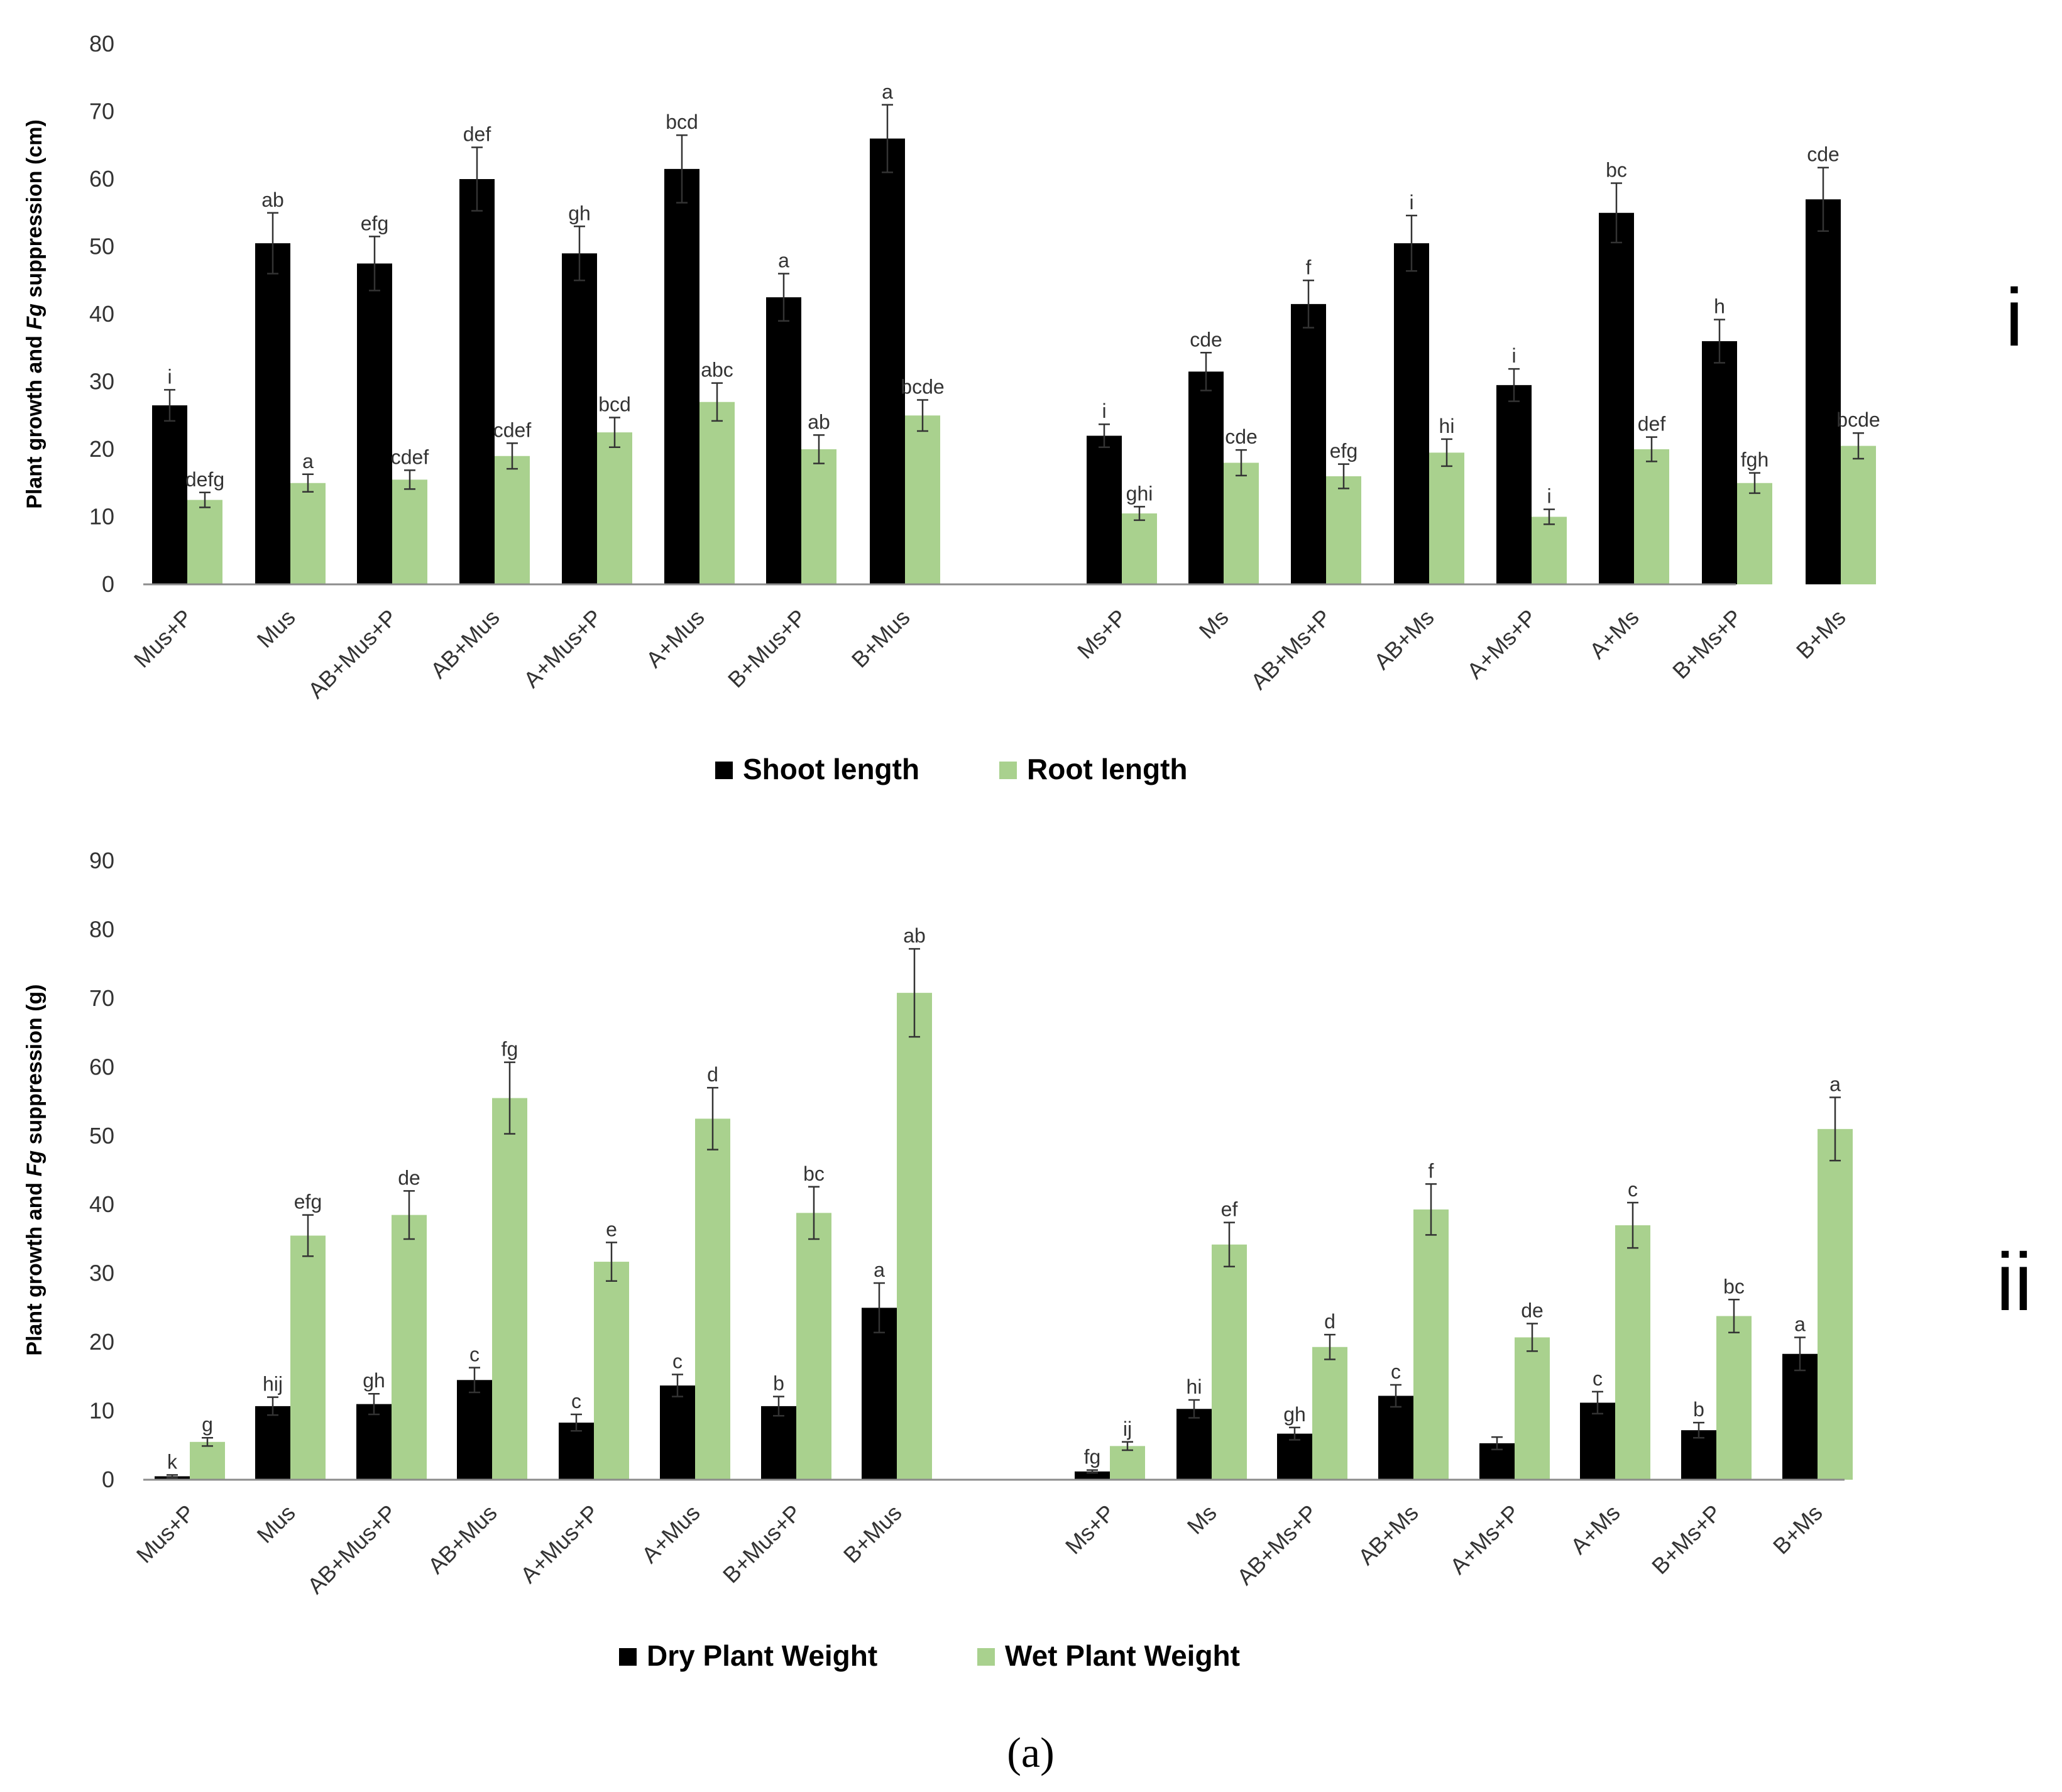 The height and width of the screenshot is (1792, 2062). I want to click on significance-letter: d, so click(1329, 1321).